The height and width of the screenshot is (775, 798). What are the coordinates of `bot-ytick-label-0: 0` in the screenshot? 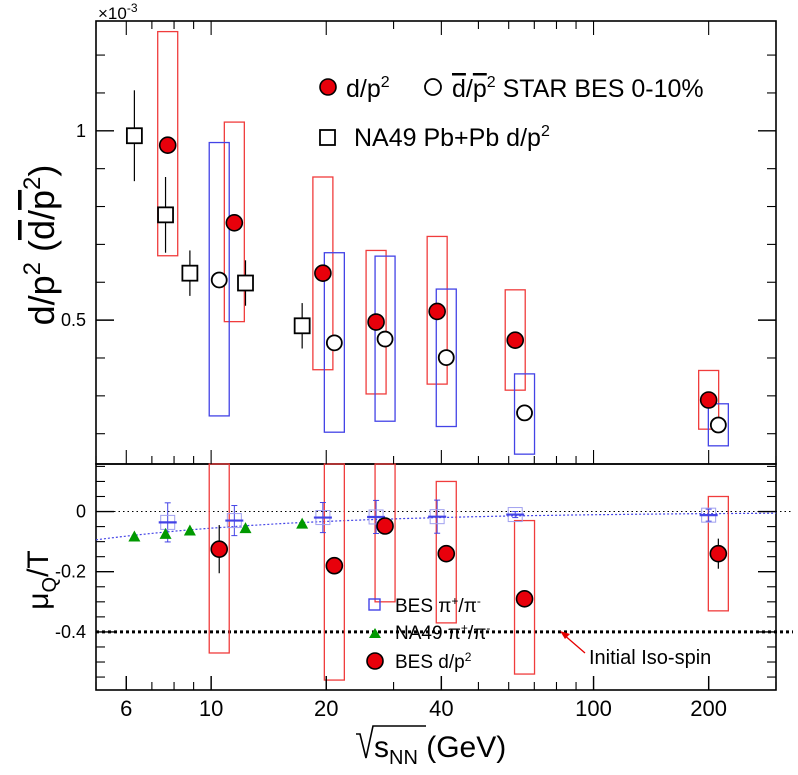 It's located at (81, 512).